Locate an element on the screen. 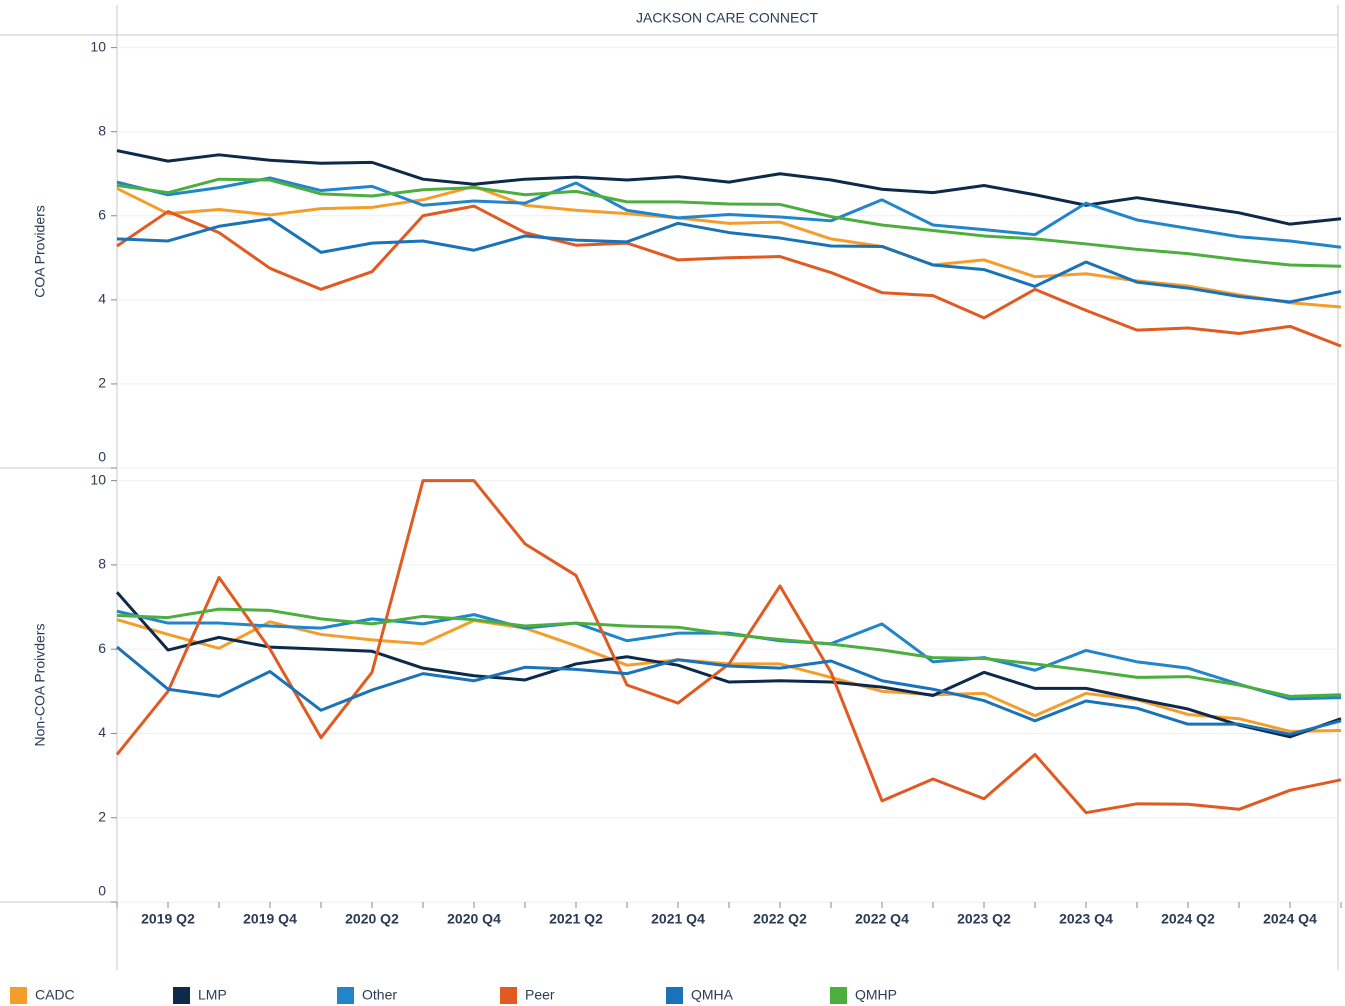  legend-label: LMP is located at coordinates (212, 995).